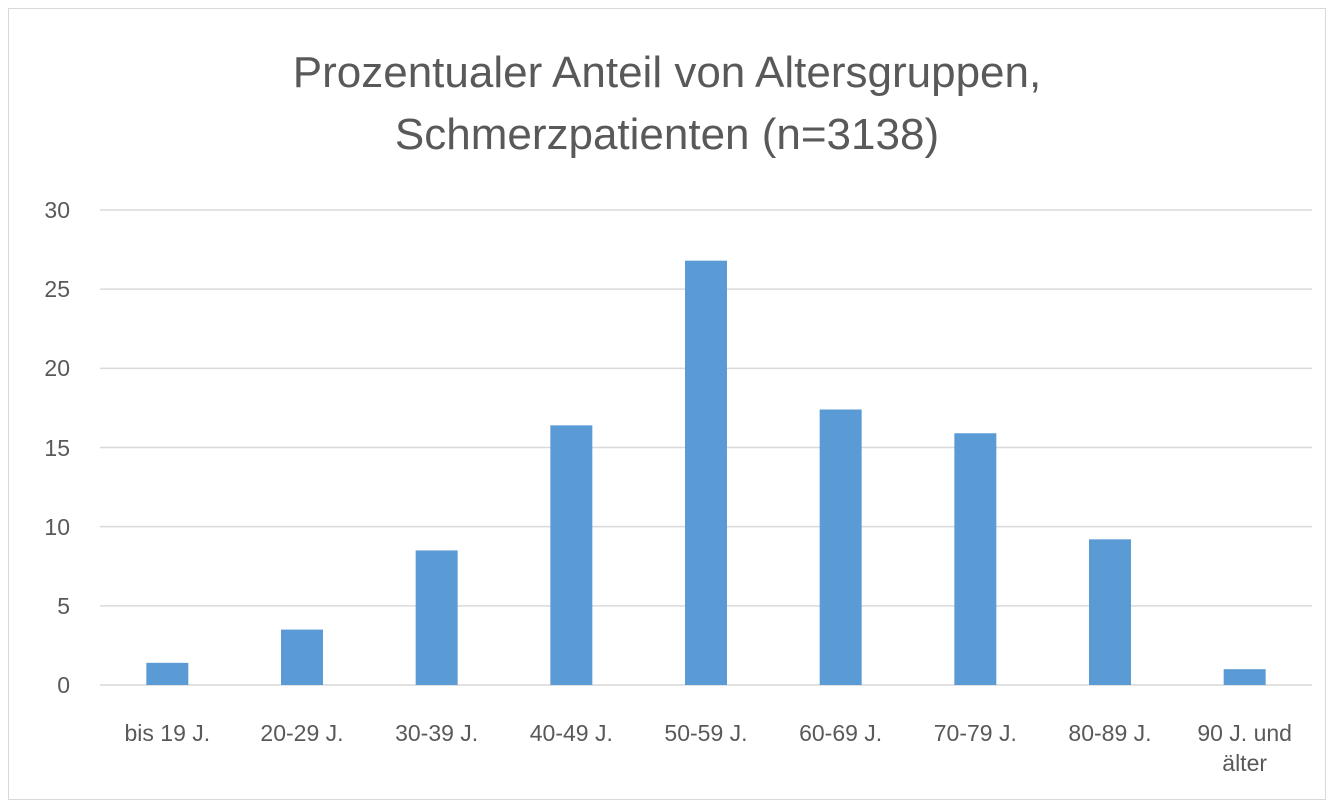  Describe the element at coordinates (302, 733) in the screenshot. I see `x-tick-label: 20-29 J.` at that location.